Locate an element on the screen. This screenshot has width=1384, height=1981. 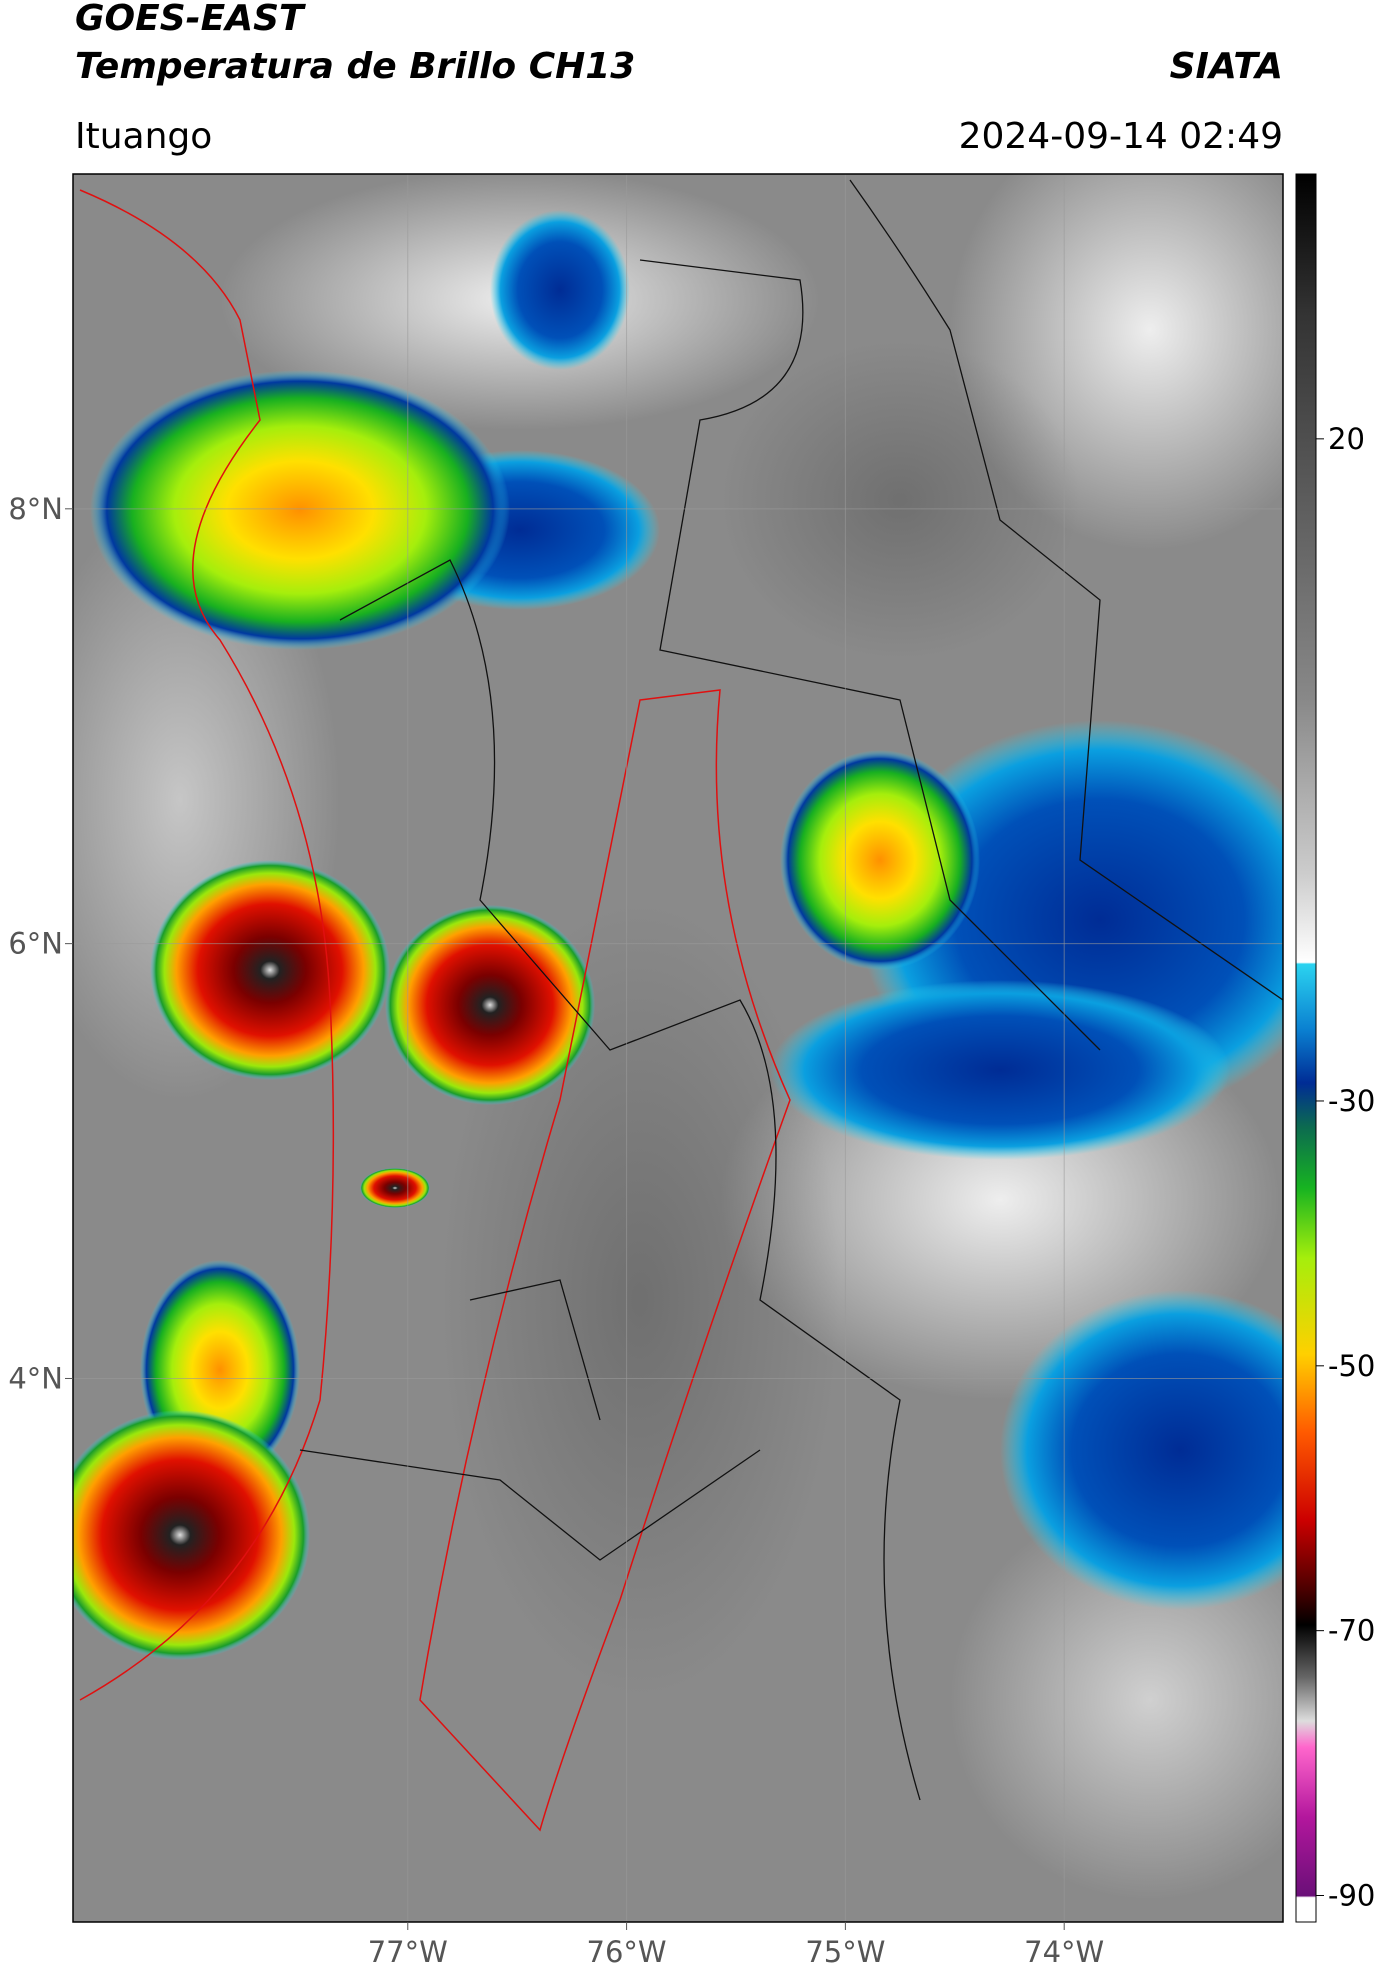
subtitle: Temperatura de Brillo CH13 is located at coordinates (355, 66).